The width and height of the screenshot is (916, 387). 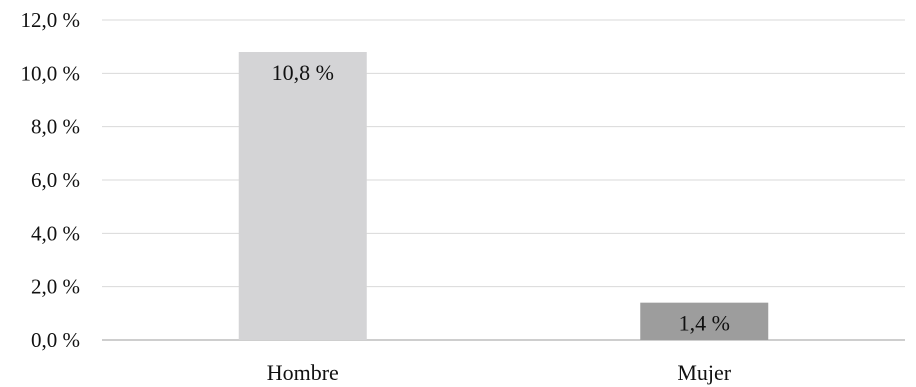 I want to click on y-tick-label: 8,0 %, so click(x=55, y=127).